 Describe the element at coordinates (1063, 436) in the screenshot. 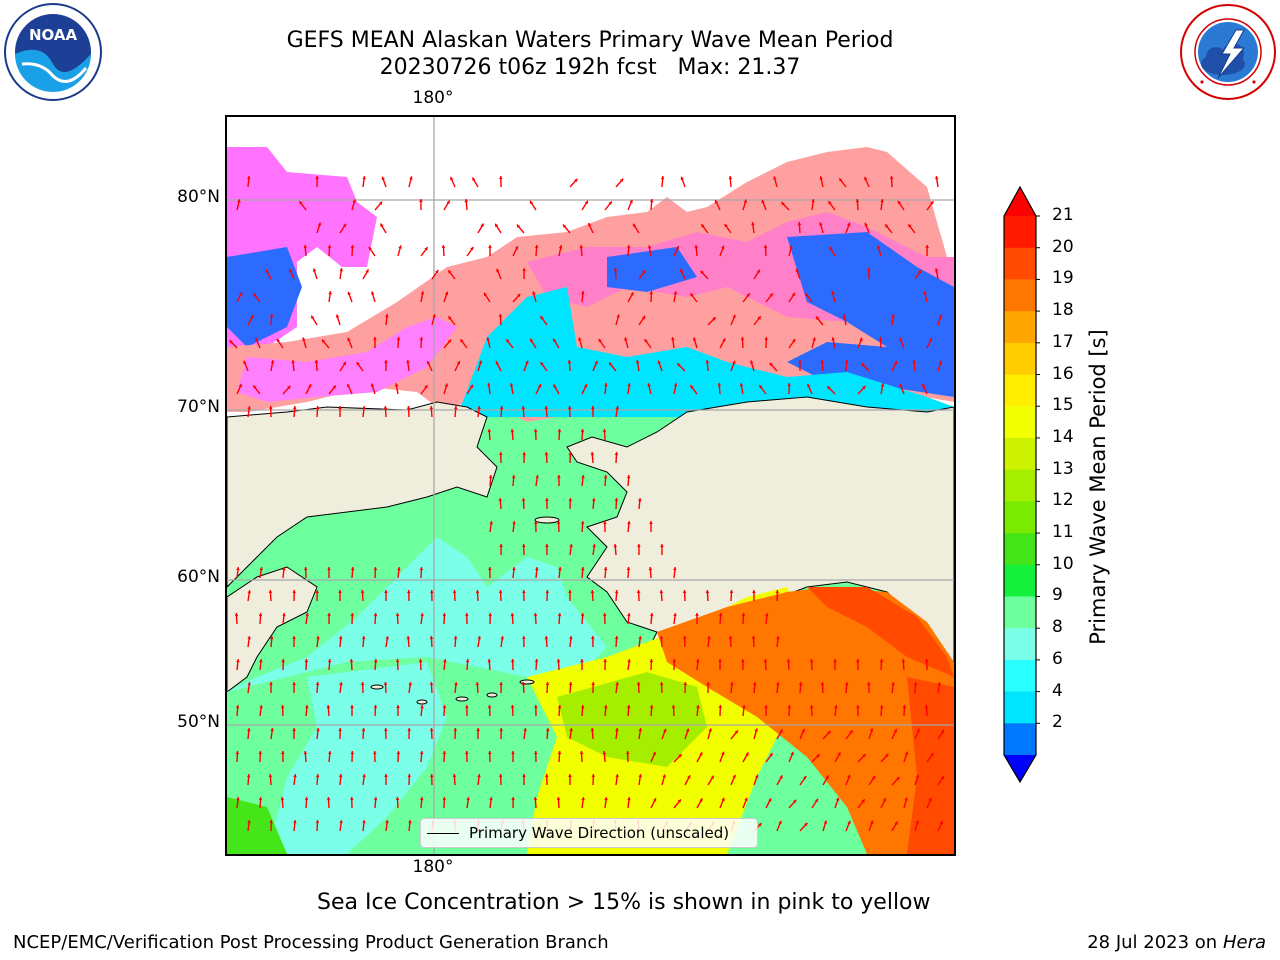

I see `colorbar-tick-label: 14` at that location.